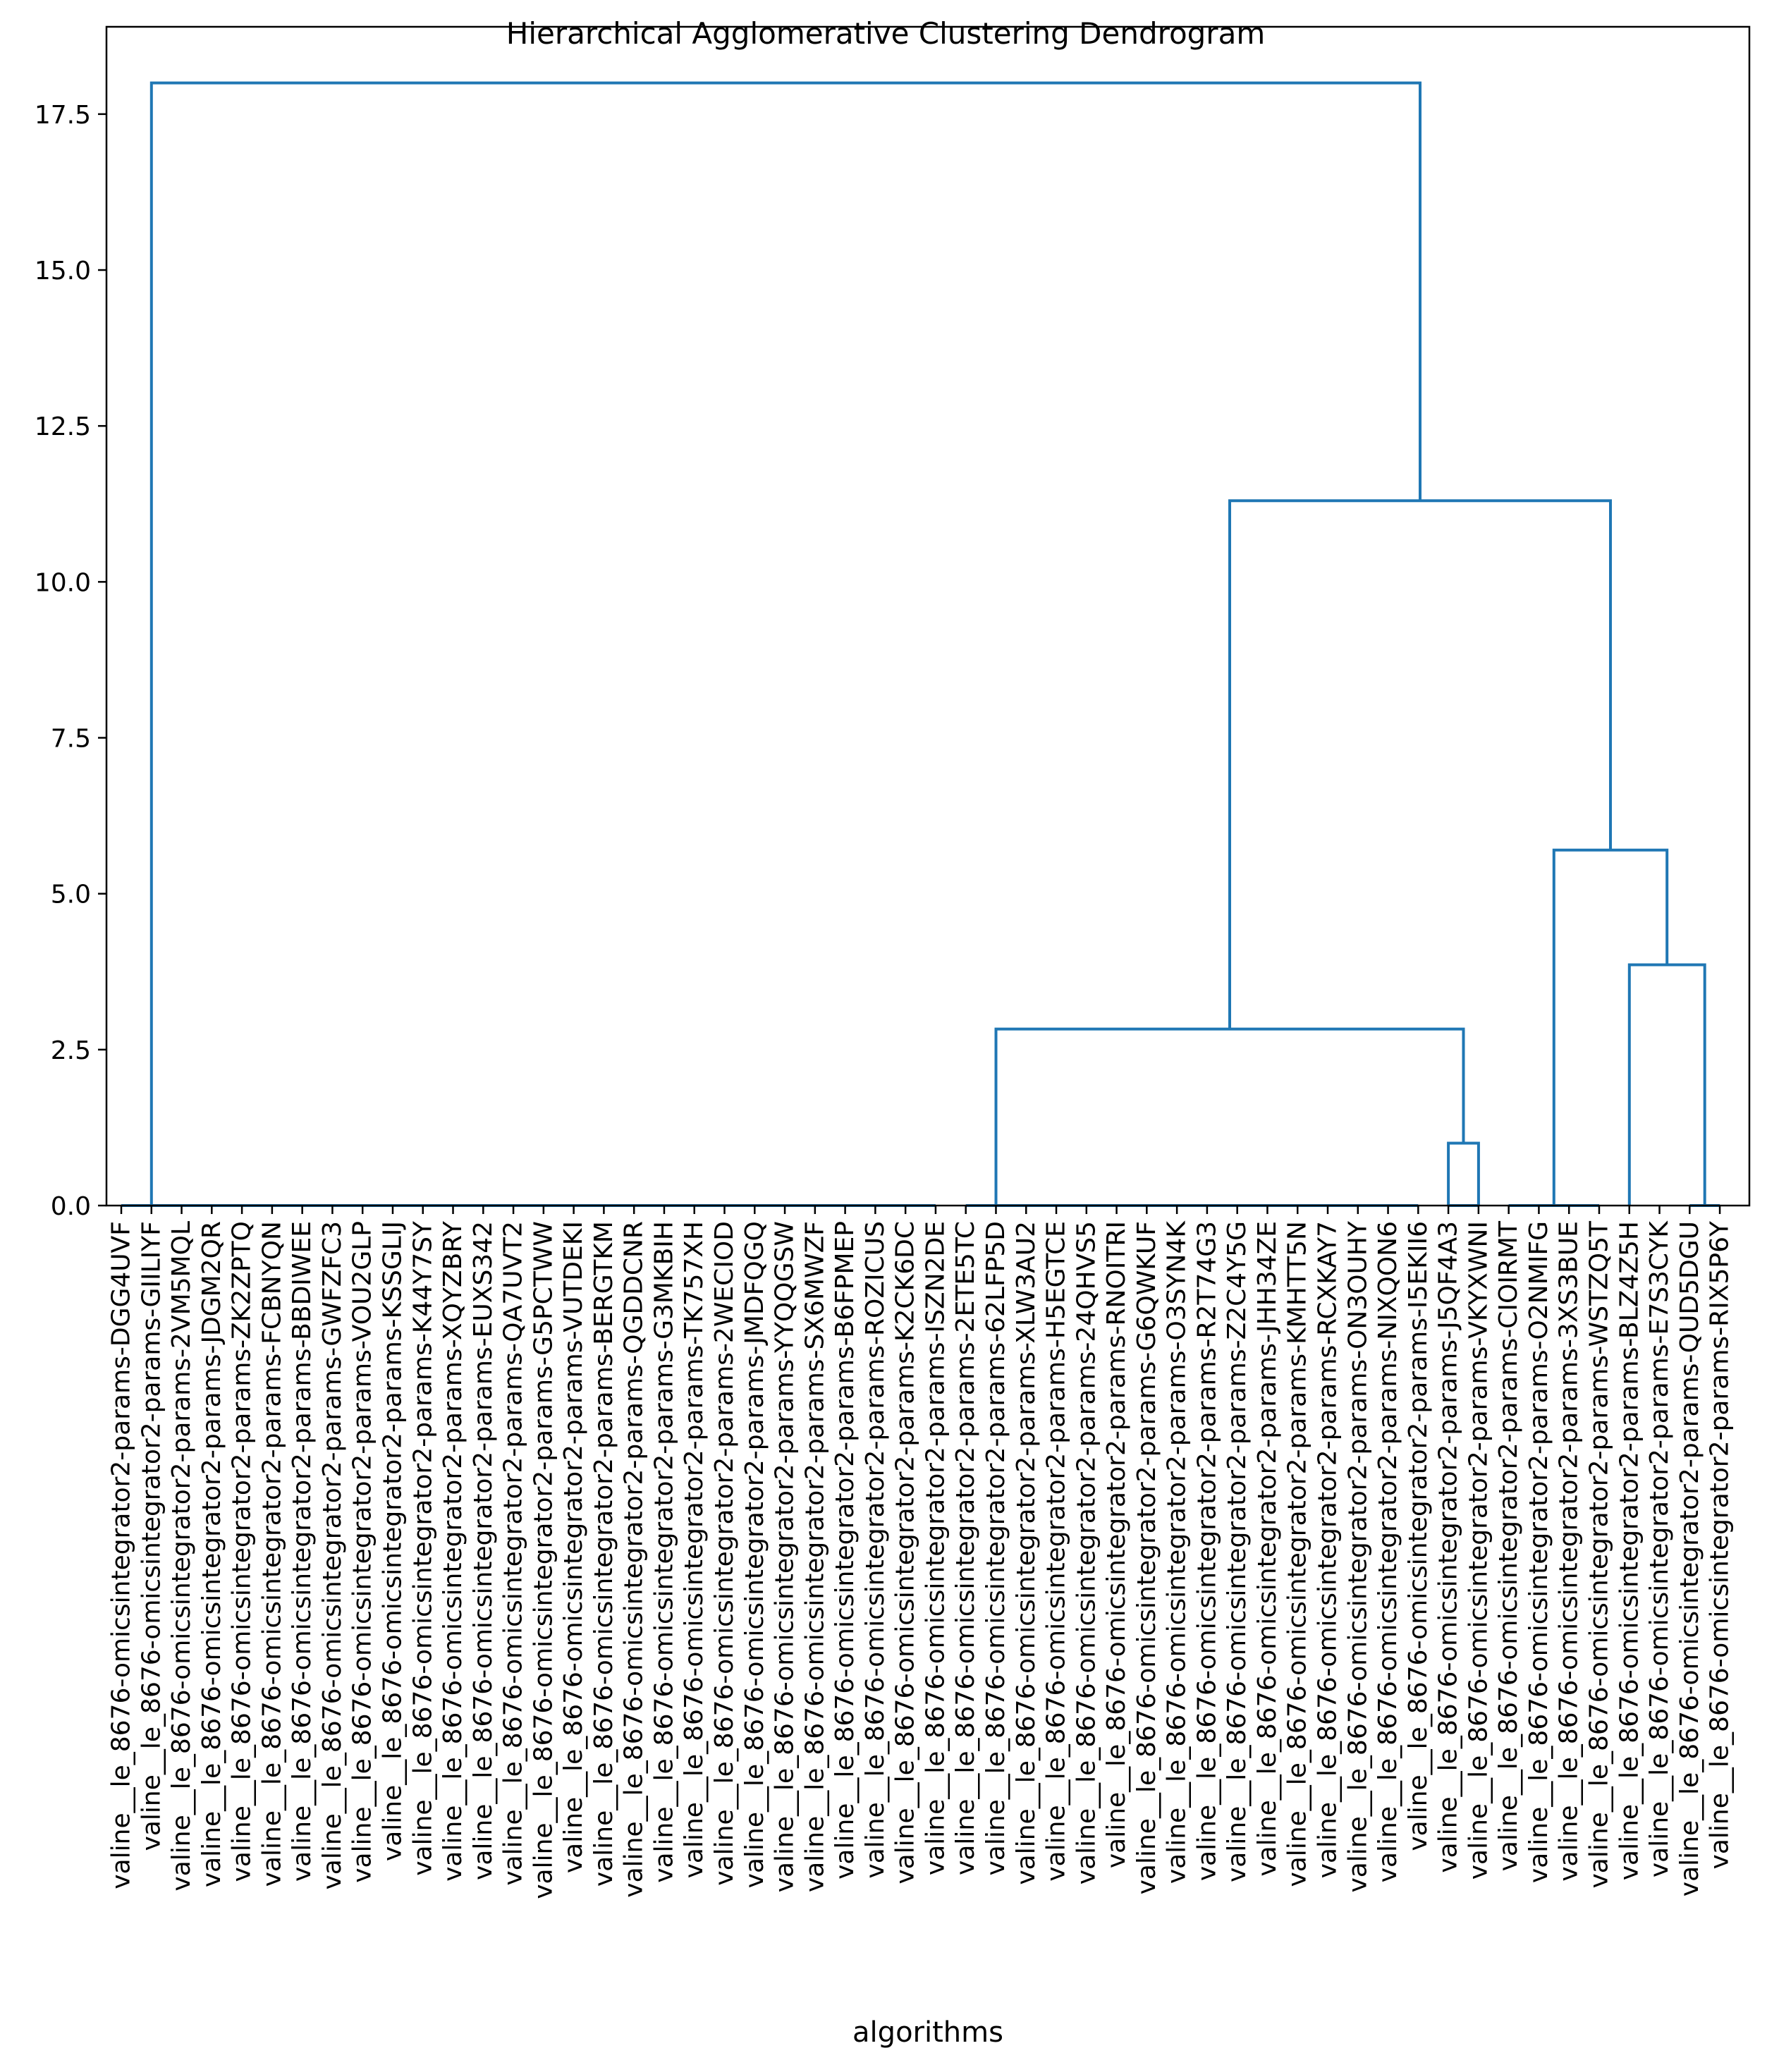 The width and height of the screenshot is (1767, 2072). Describe the element at coordinates (71, 1050) in the screenshot. I see `y-tick-label: 2.5` at that location.